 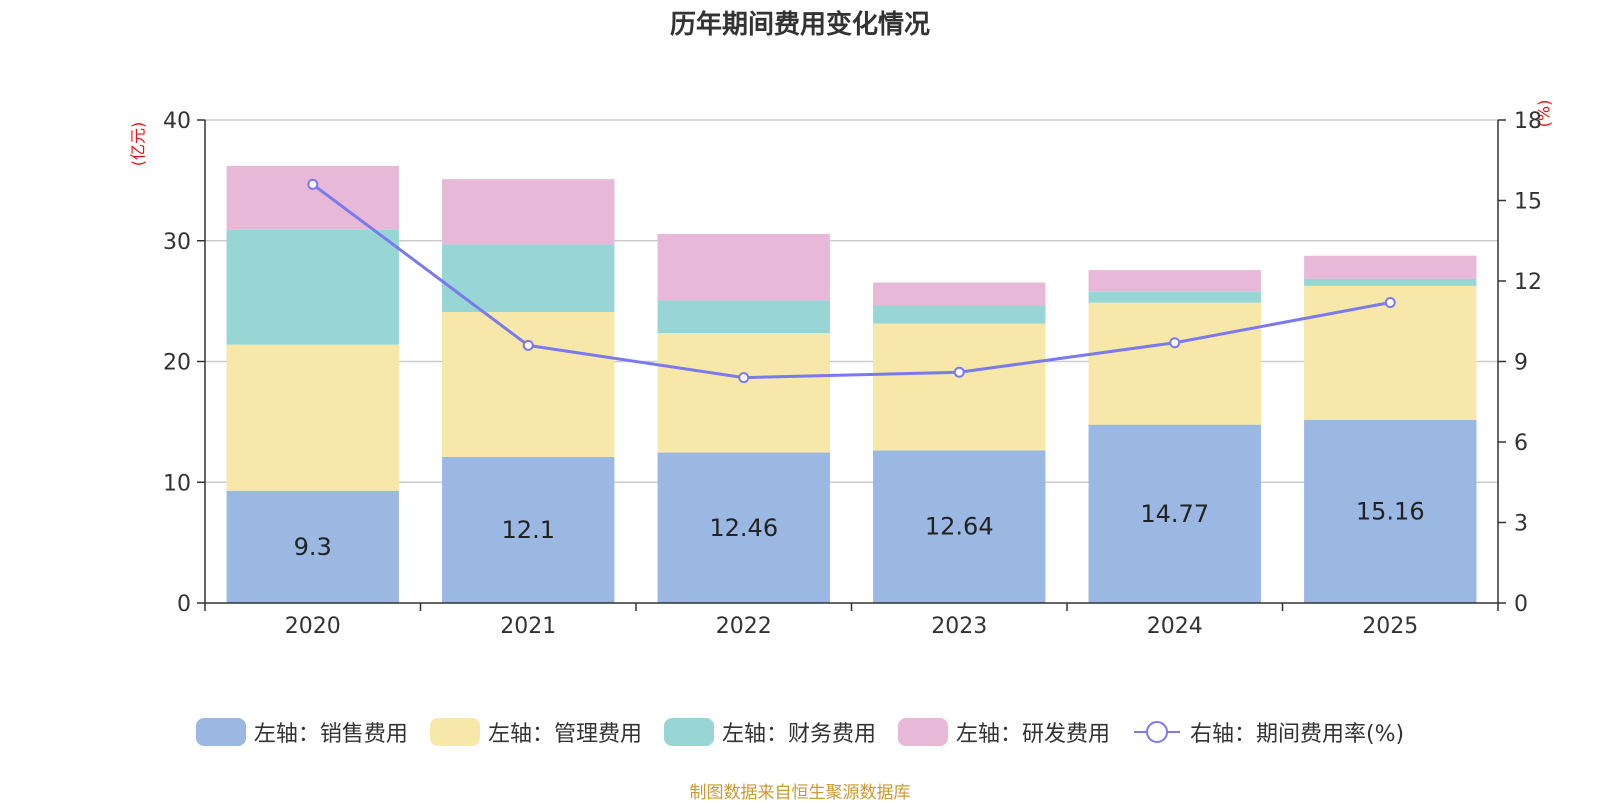 I want to click on bar-admin-2023, so click(x=959, y=387).